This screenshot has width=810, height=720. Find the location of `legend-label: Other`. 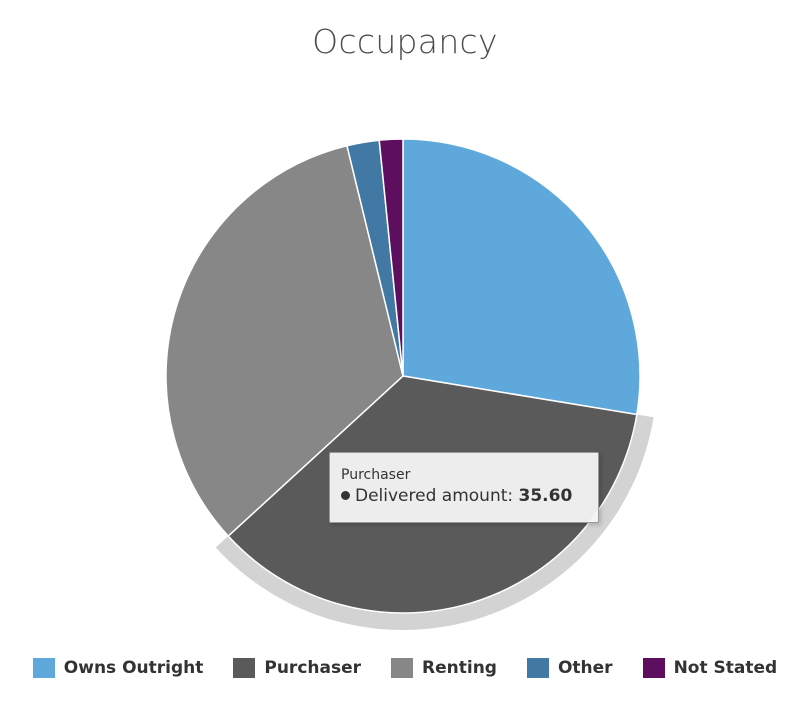

legend-label: Other is located at coordinates (585, 668).